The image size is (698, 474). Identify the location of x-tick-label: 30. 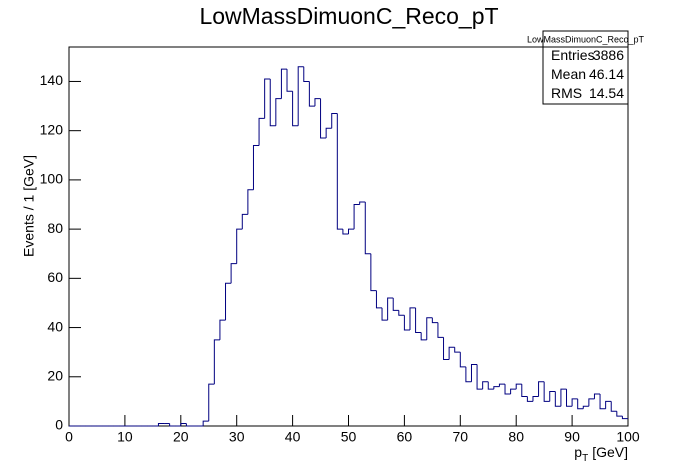
(237, 437).